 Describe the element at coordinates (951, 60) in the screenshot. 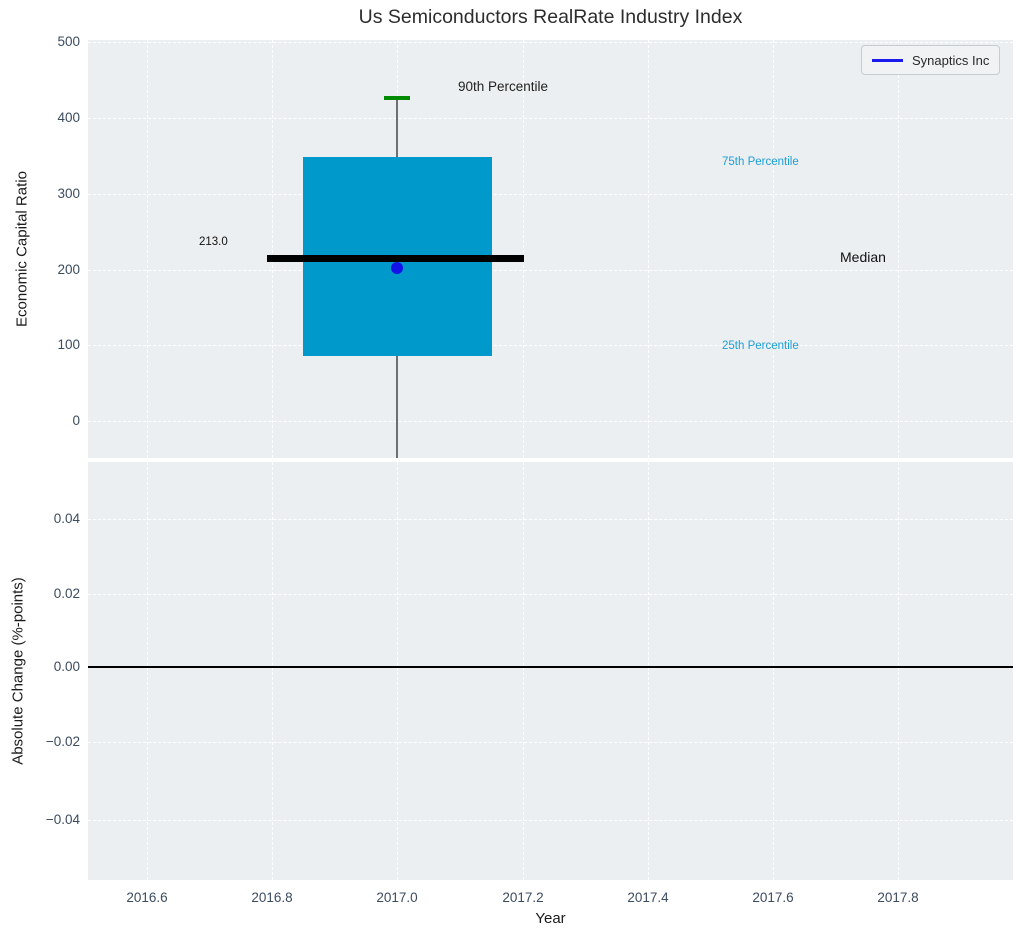

I see `legend-label: Synaptics Inc` at that location.